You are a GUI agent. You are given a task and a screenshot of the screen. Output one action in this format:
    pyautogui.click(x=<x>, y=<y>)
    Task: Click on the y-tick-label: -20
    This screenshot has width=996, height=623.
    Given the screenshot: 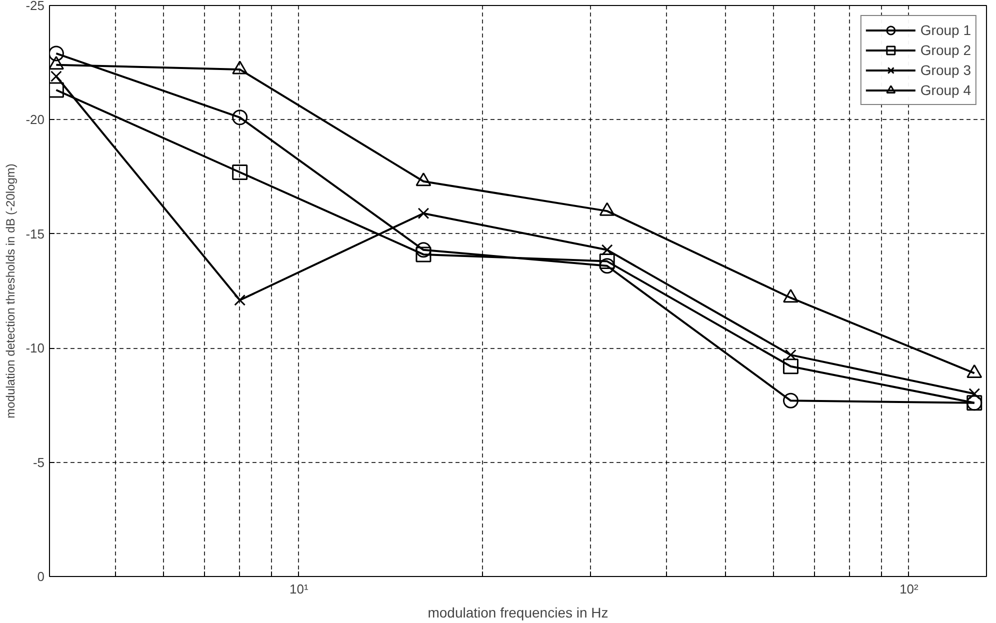 What is the action you would take?
    pyautogui.click(x=35, y=120)
    